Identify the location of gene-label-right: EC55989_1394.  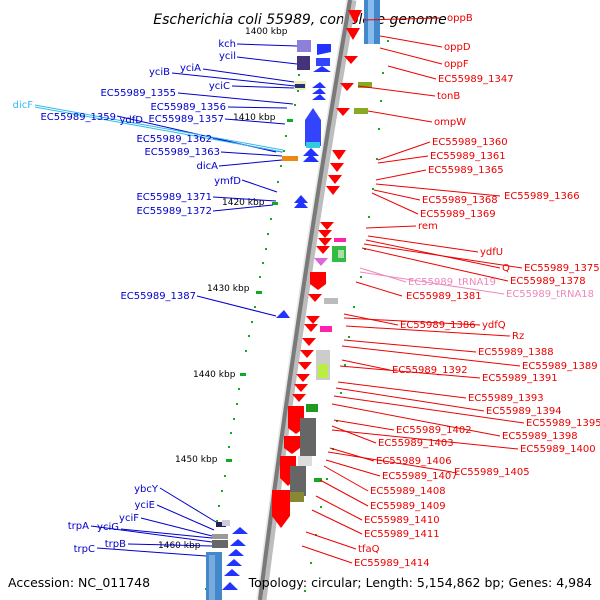
(524, 411).